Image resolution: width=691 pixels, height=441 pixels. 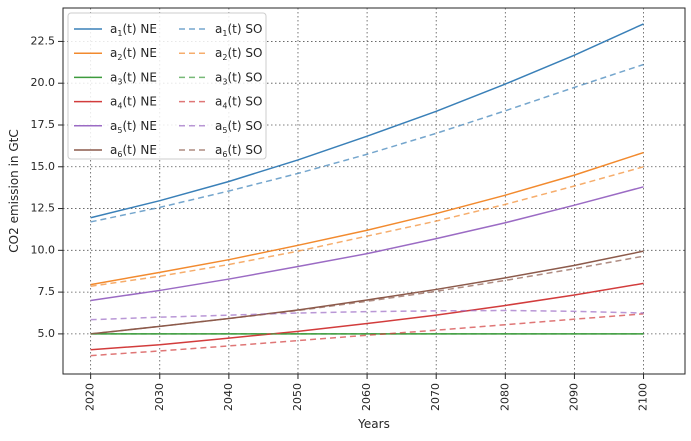 What do you see at coordinates (43, 166) in the screenshot?
I see `y-tick-label: 15.0` at bounding box center [43, 166].